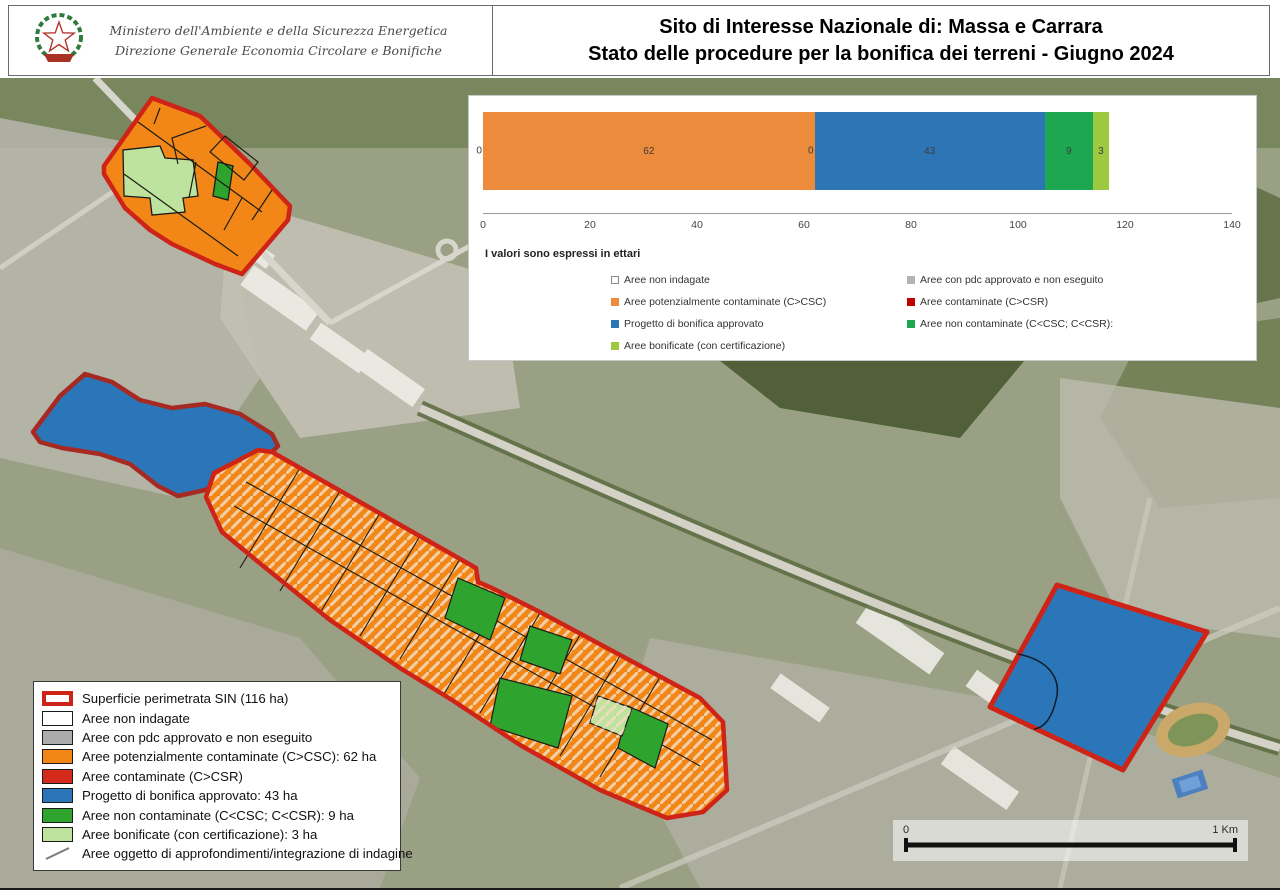 This screenshot has width=1280, height=895. I want to click on x-tick: 20, so click(590, 225).